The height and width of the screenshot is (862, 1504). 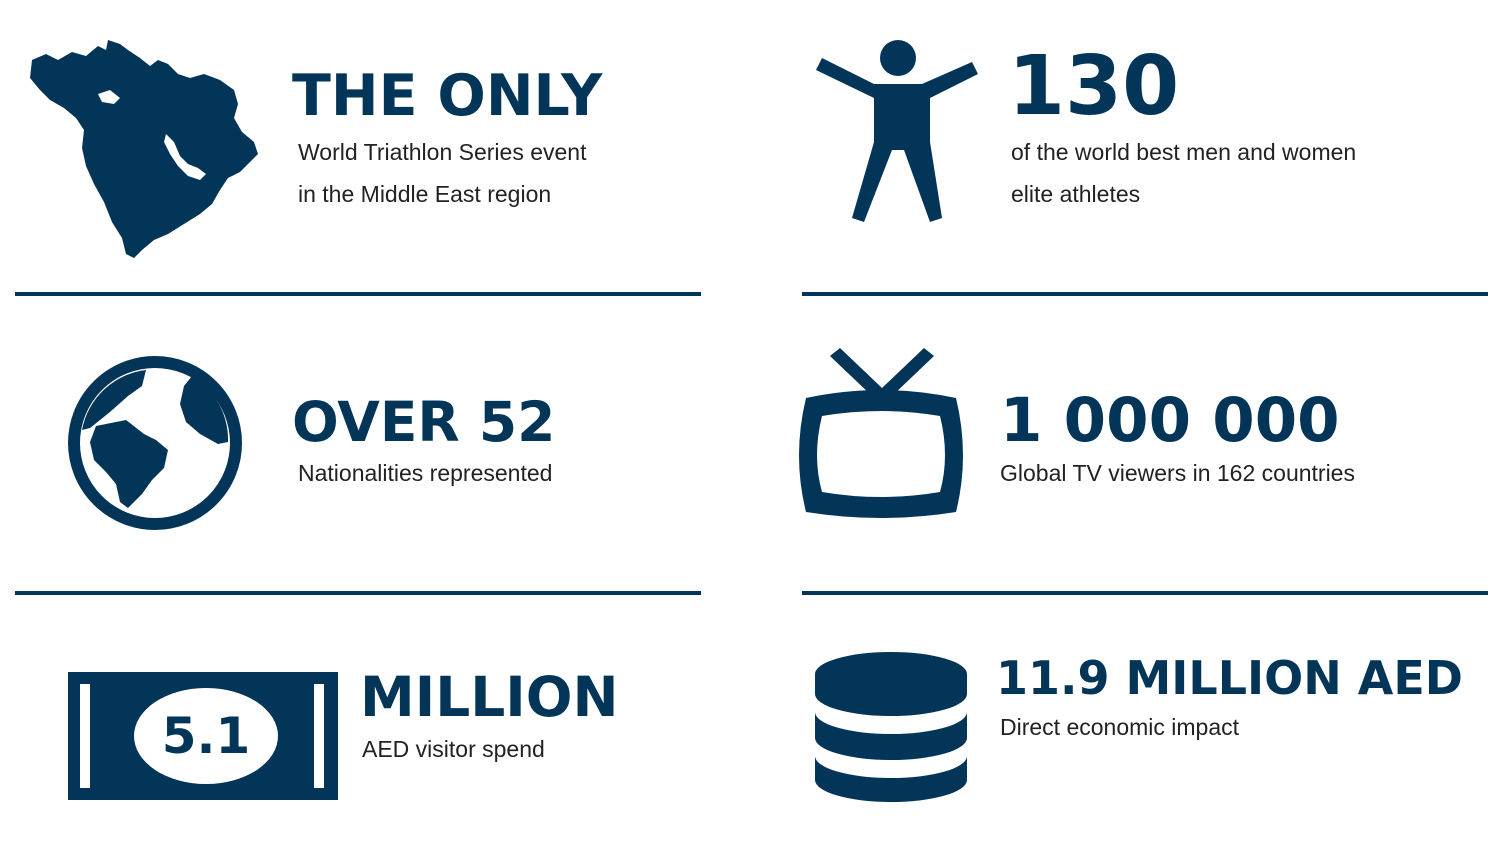 I want to click on banknote-stripe-left, so click(x=85, y=736).